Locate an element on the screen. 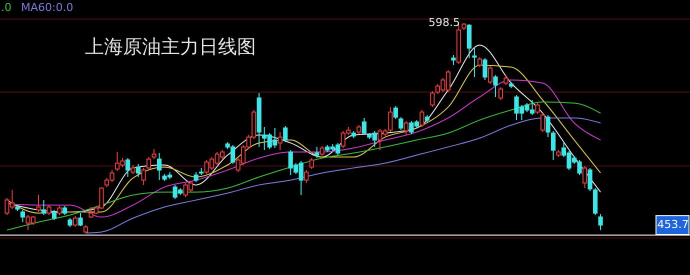 Image resolution: width=690 pixels, height=275 pixels. text: MA60:0.0 is located at coordinates (47, 7).